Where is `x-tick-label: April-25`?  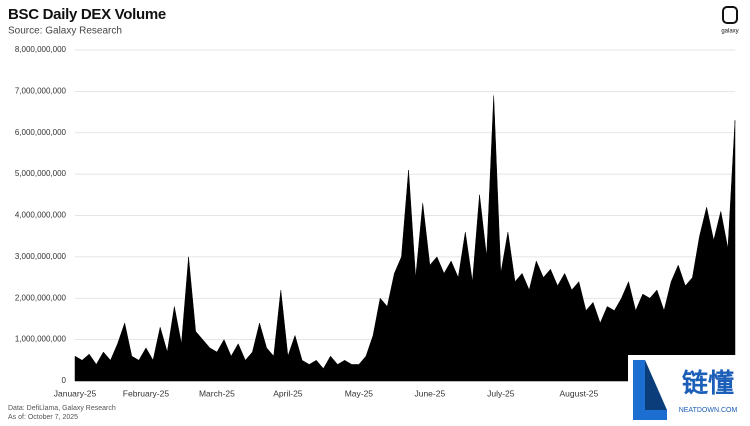 x-tick-label: April-25 is located at coordinates (288, 393).